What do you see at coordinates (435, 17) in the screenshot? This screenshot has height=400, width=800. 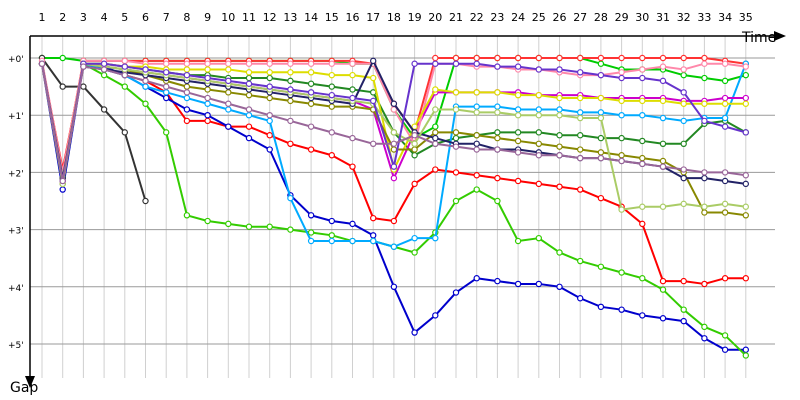 I see `lap-tick-label: 20` at bounding box center [435, 17].